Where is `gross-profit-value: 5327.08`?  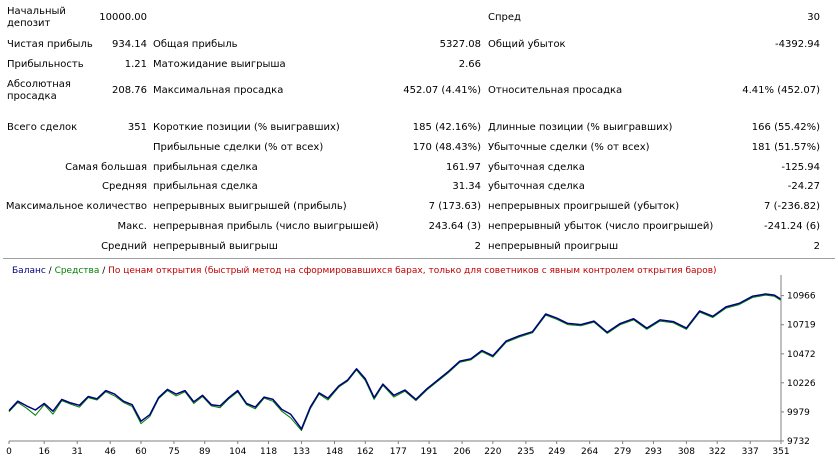 gross-profit-value: 5327.08 is located at coordinates (460, 44).